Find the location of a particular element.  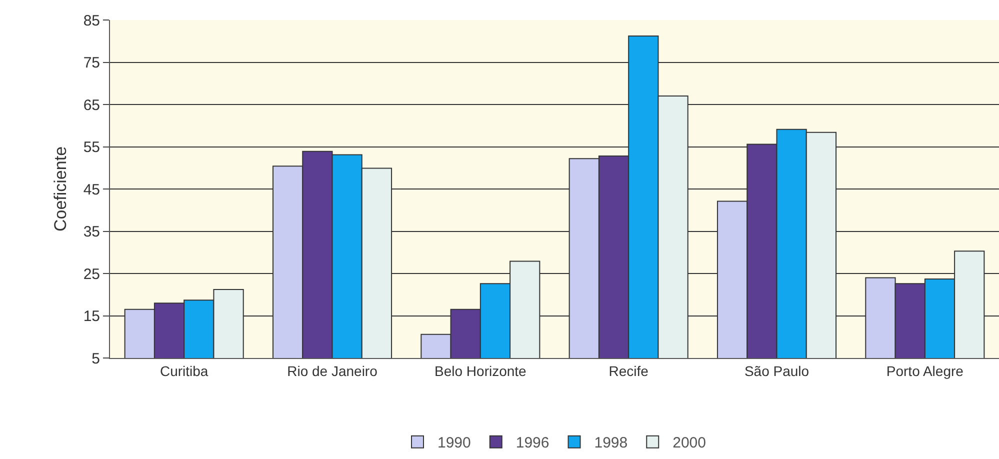

y-tick-label: 15 is located at coordinates (91, 316).